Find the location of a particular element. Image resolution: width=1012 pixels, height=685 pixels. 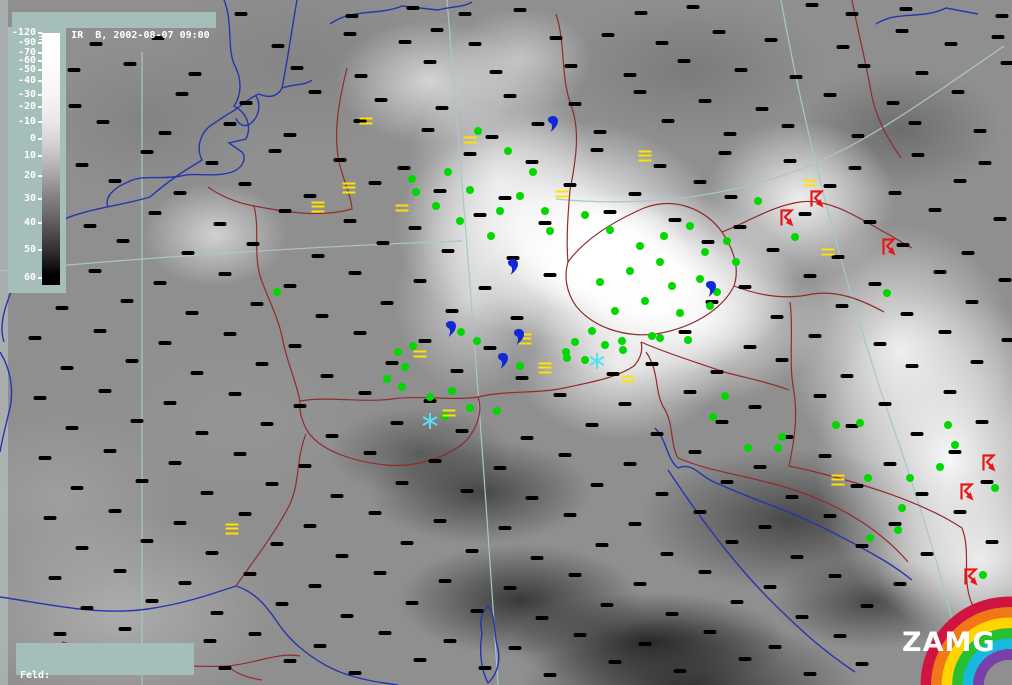

border-at-si is located at coordinates (715, 400).